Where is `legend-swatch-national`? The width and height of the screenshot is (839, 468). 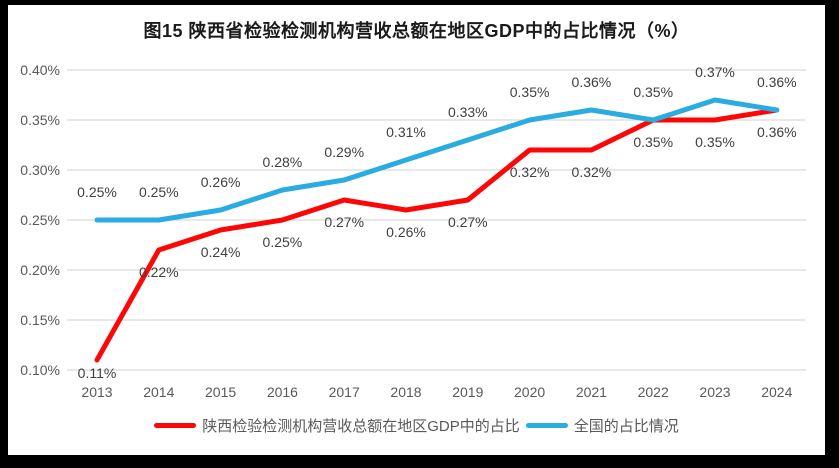
legend-swatch-national is located at coordinates (546, 425).